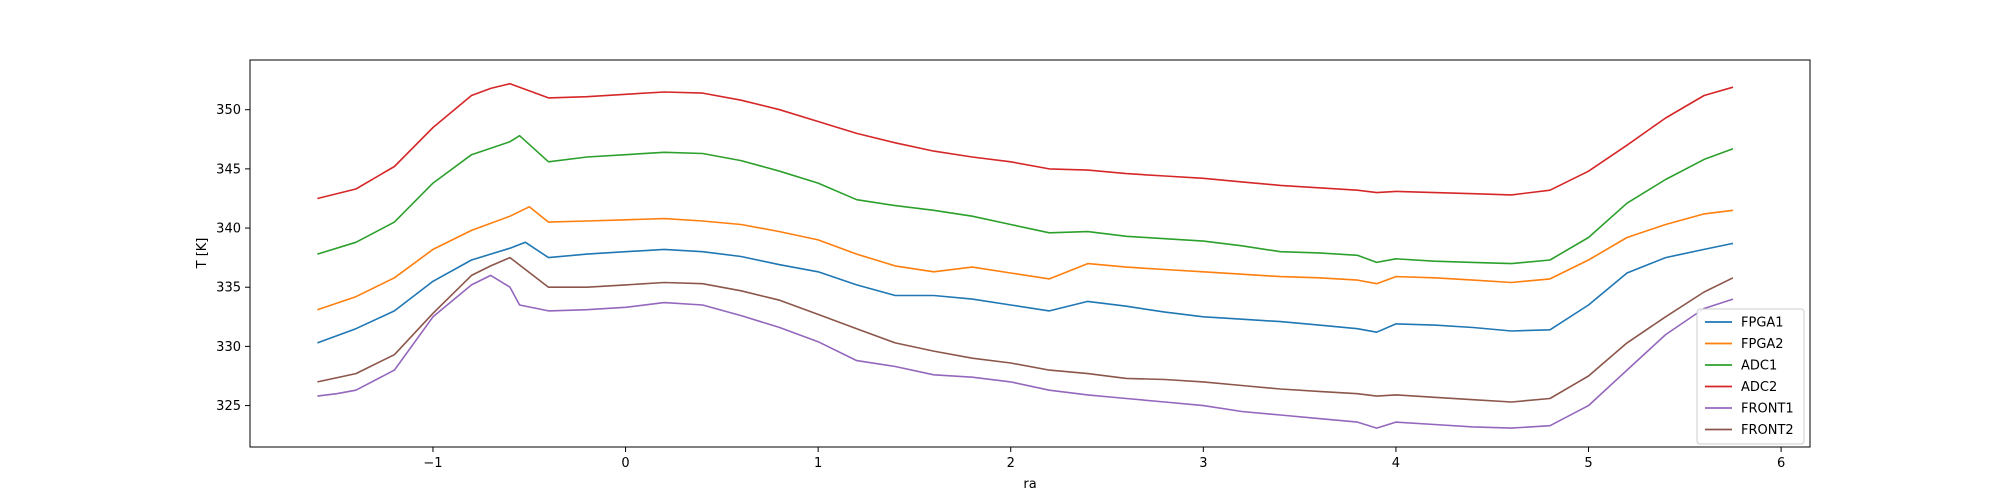 The width and height of the screenshot is (2000, 500). What do you see at coordinates (818, 463) in the screenshot?
I see `x-tick-label: 1` at bounding box center [818, 463].